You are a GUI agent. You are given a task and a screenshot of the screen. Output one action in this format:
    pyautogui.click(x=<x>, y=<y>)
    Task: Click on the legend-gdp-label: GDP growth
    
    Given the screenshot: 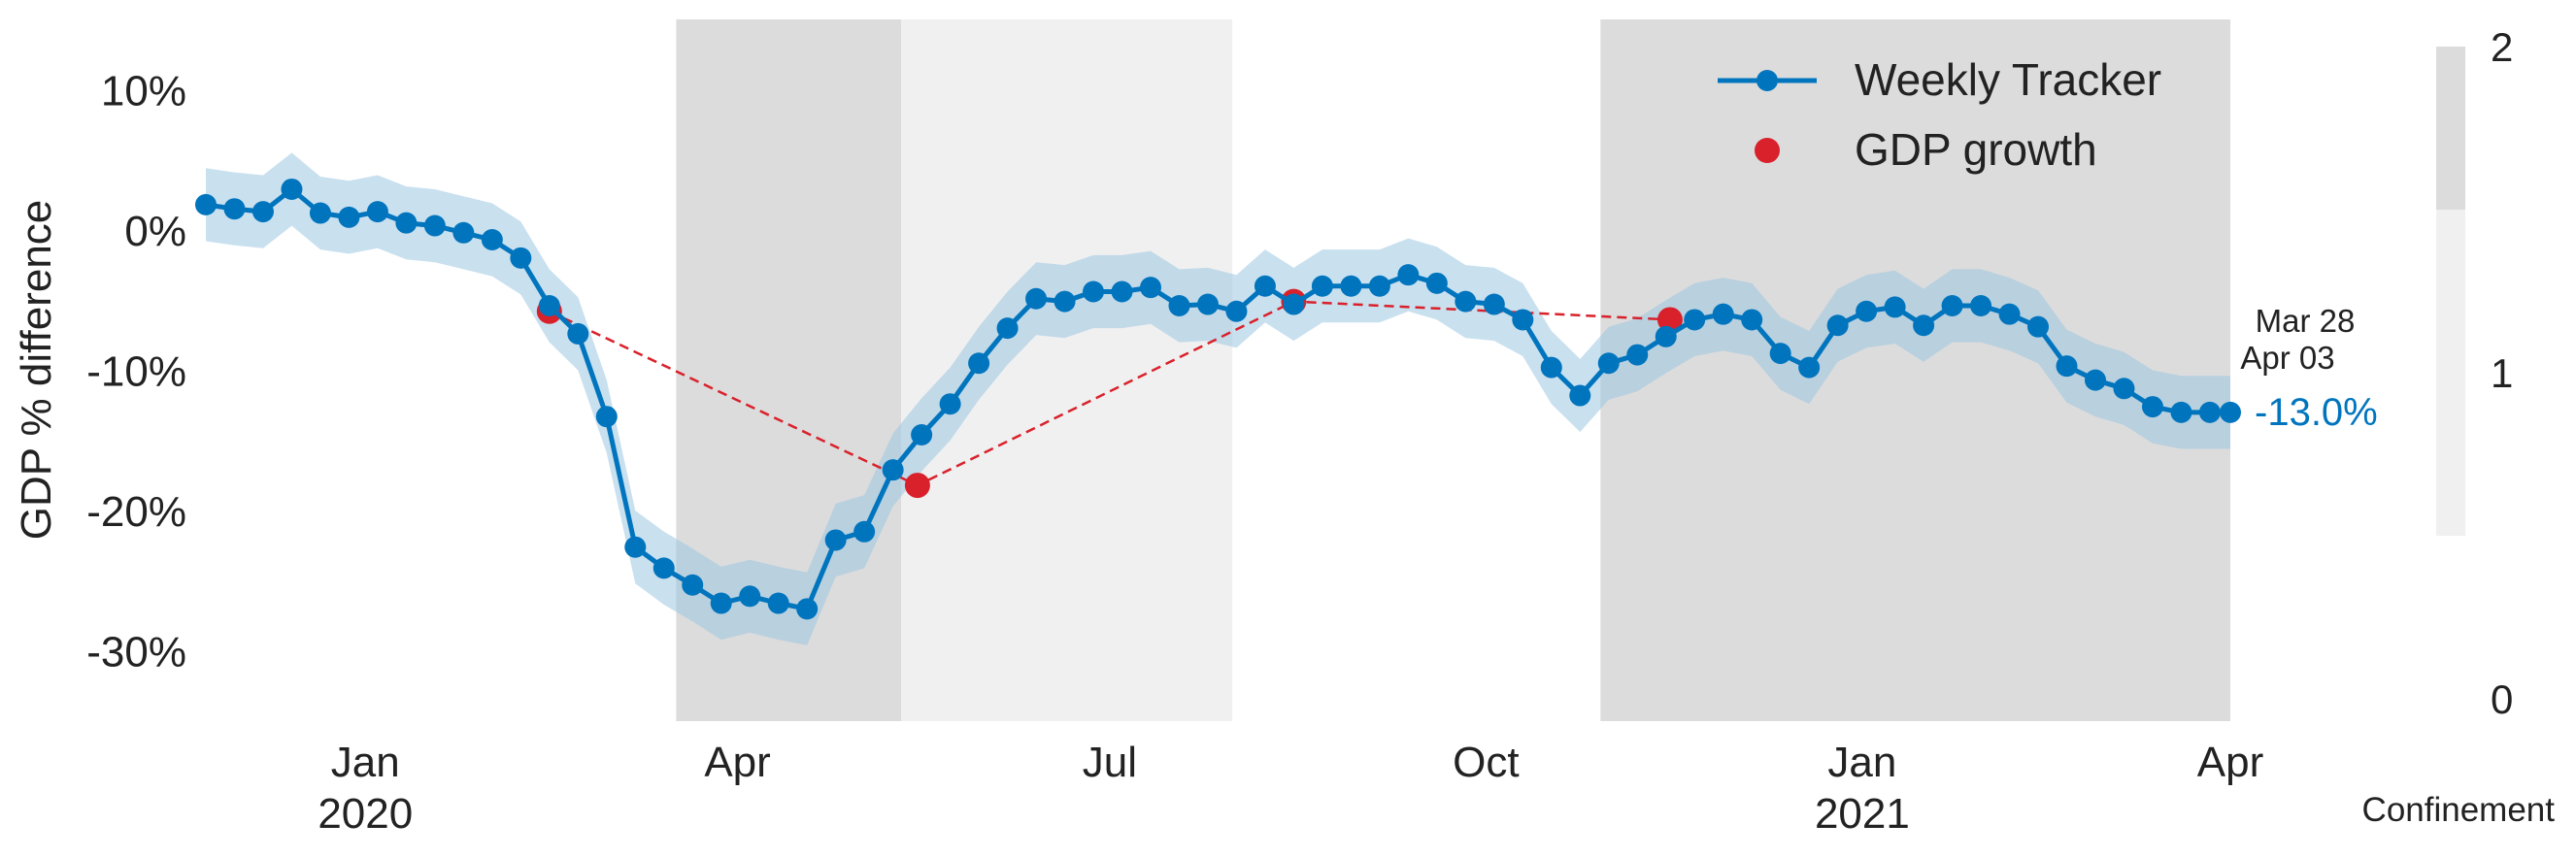 What is the action you would take?
    pyautogui.click(x=1976, y=149)
    